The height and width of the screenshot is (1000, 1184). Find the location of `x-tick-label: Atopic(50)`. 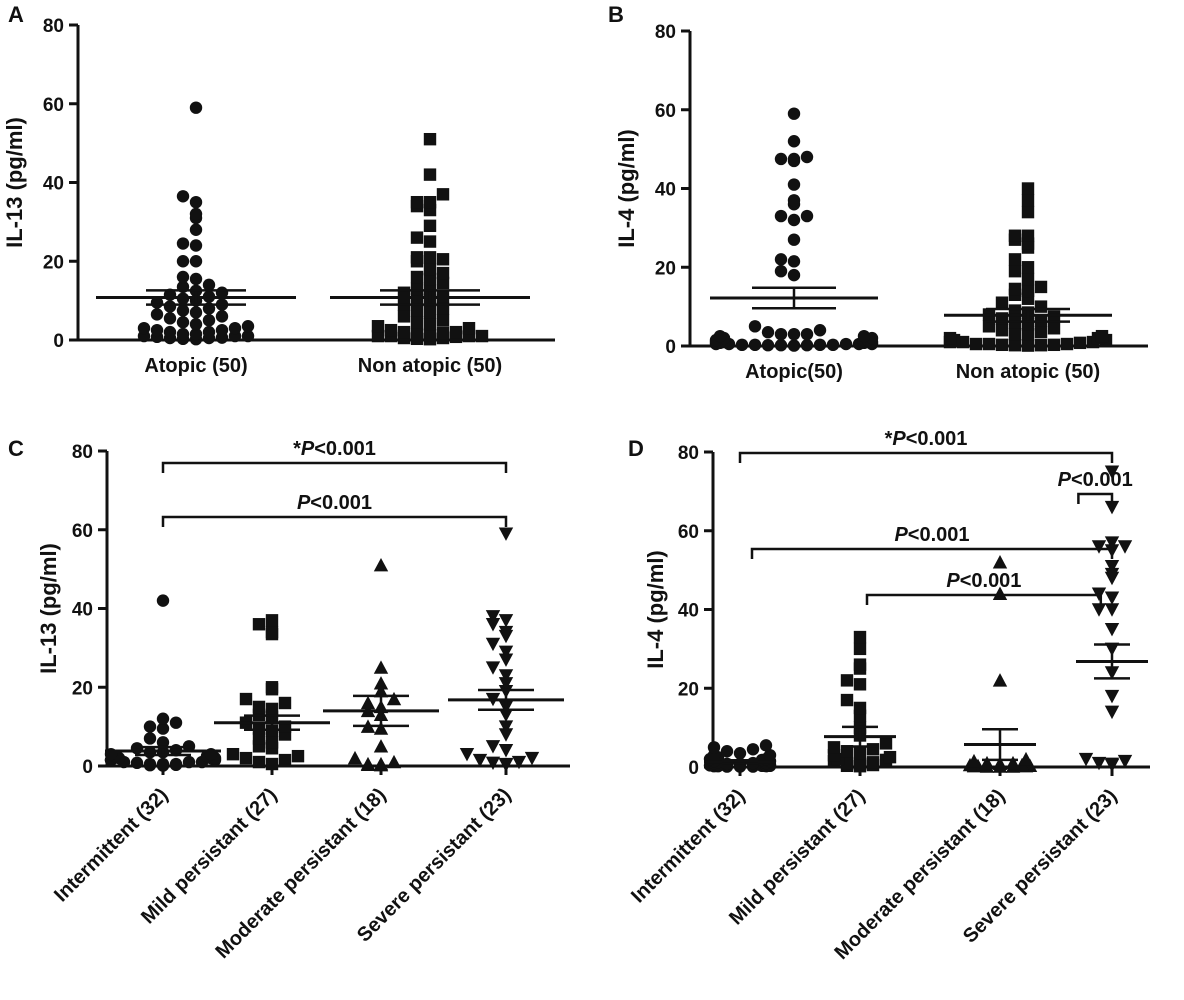

x-tick-label: Atopic(50) is located at coordinates (794, 372).